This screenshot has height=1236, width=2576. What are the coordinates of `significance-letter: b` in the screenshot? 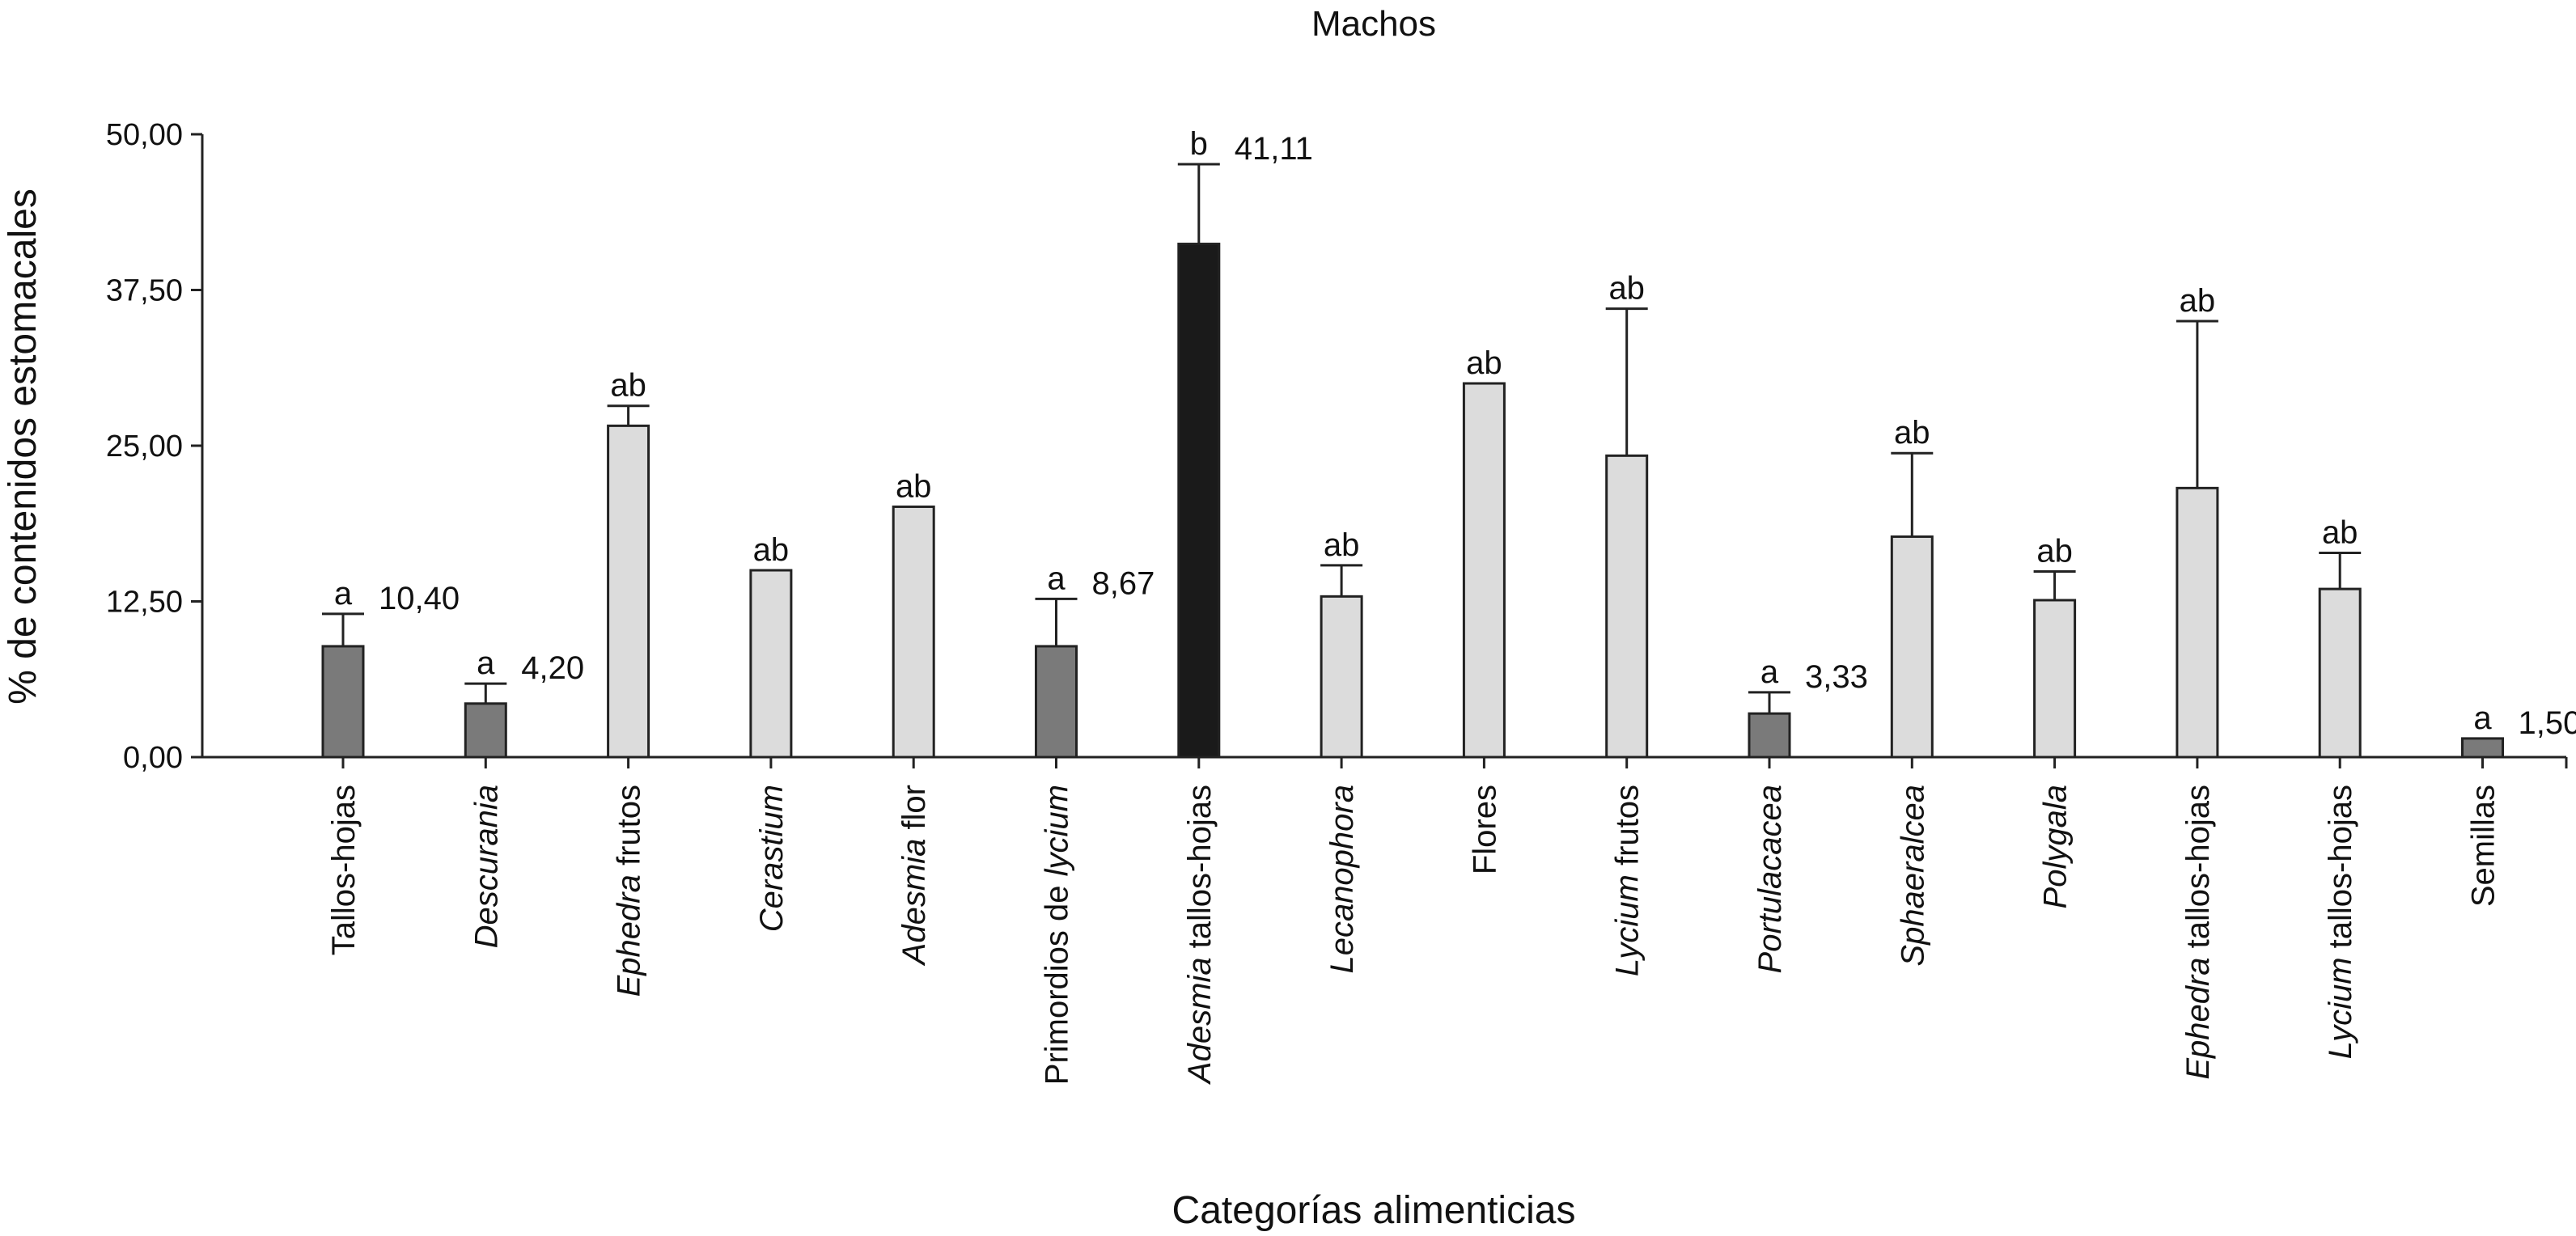 It's located at (1199, 144).